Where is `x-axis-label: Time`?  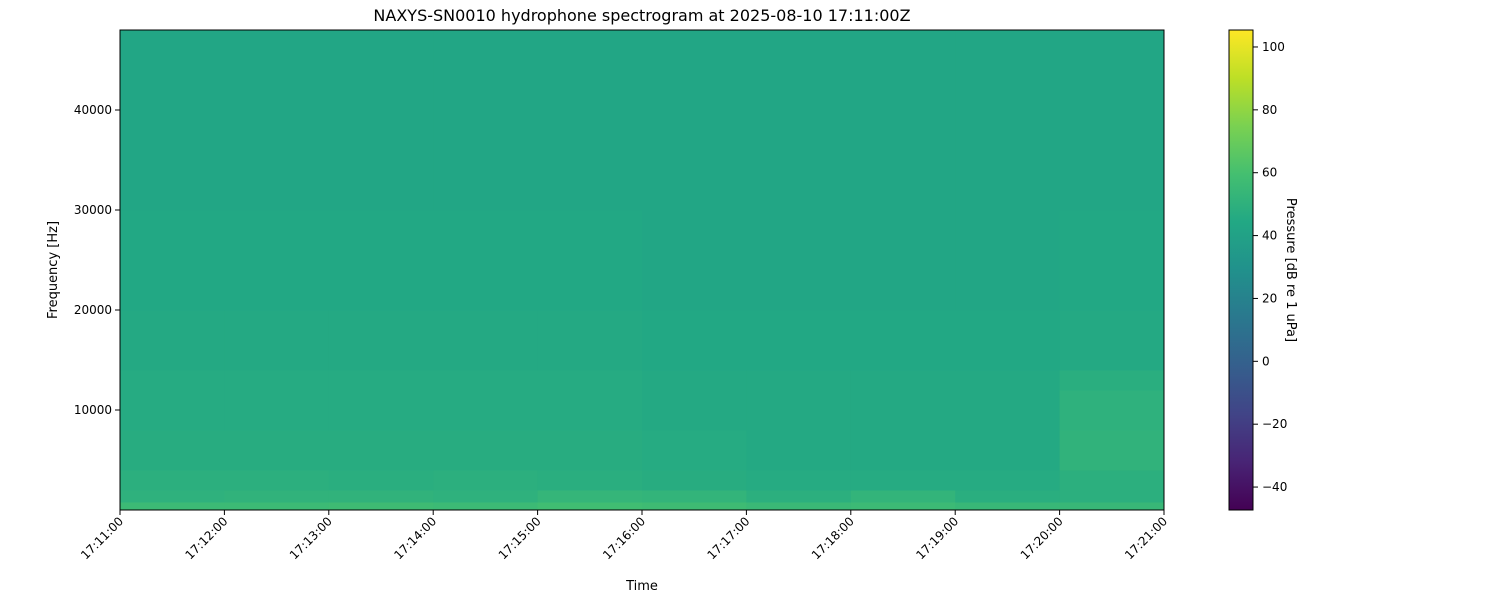 x-axis-label: Time is located at coordinates (641, 586).